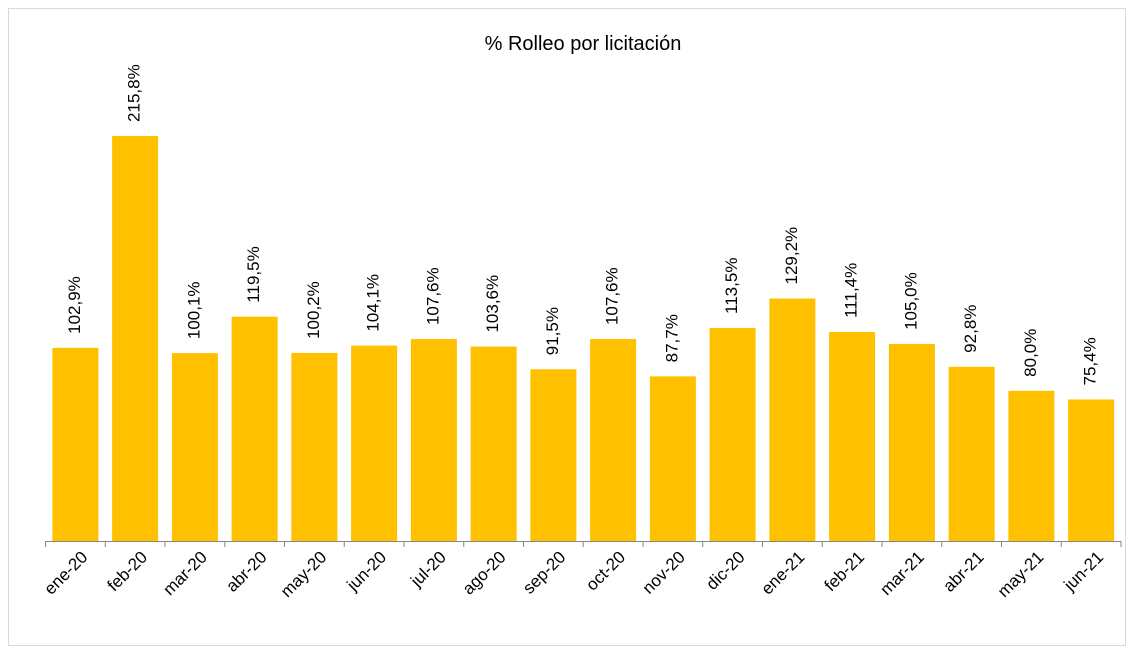  Describe the element at coordinates (367, 572) in the screenshot. I see `x-tick-label: jun-20` at that location.